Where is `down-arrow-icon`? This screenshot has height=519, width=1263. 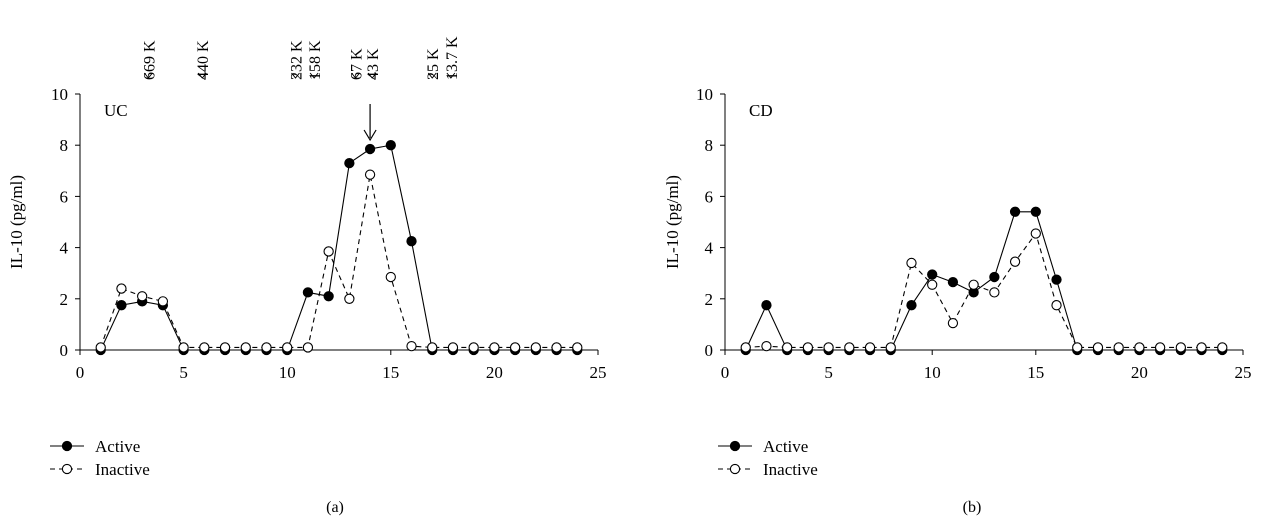
down-arrow-icon is located at coordinates (370, 135).